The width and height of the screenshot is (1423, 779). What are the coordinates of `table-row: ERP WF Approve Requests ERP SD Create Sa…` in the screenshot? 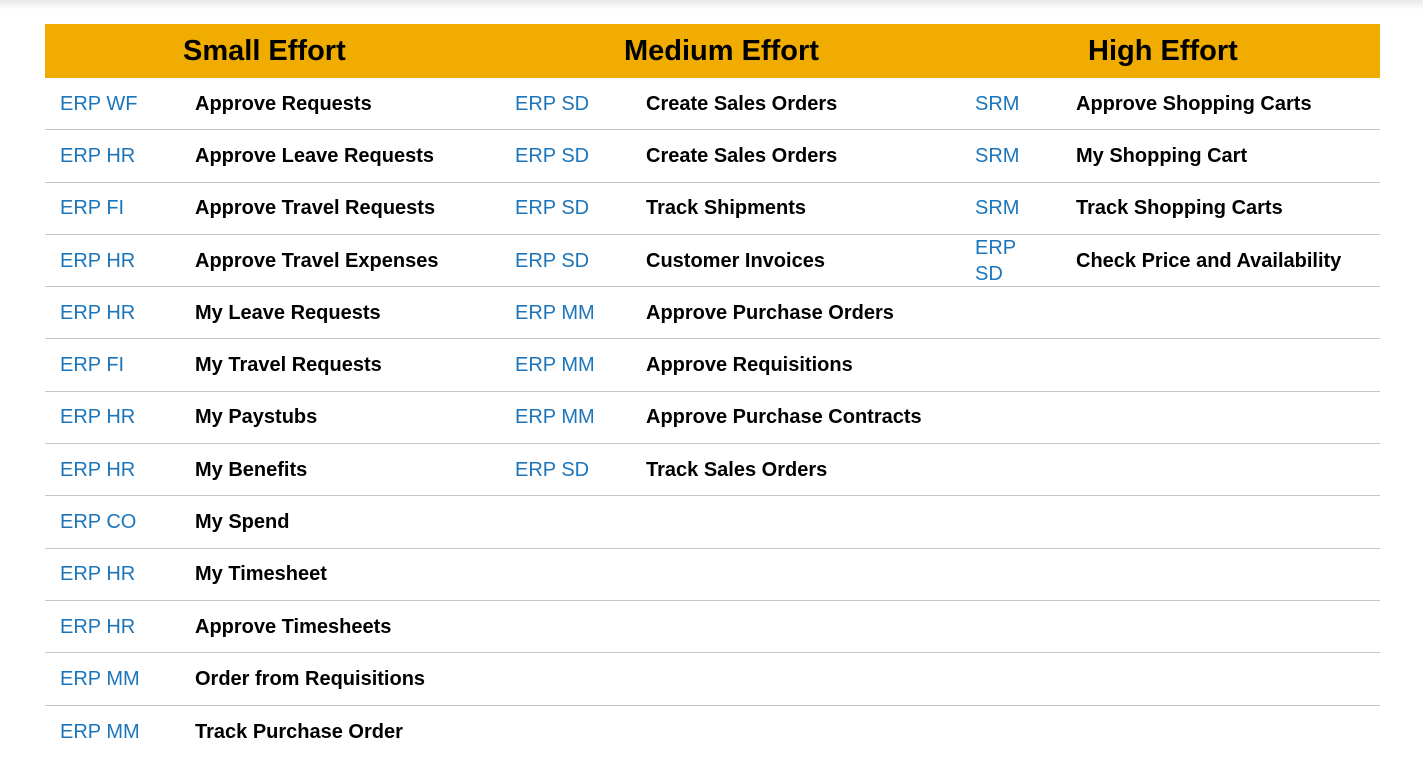 It's located at (712, 104).